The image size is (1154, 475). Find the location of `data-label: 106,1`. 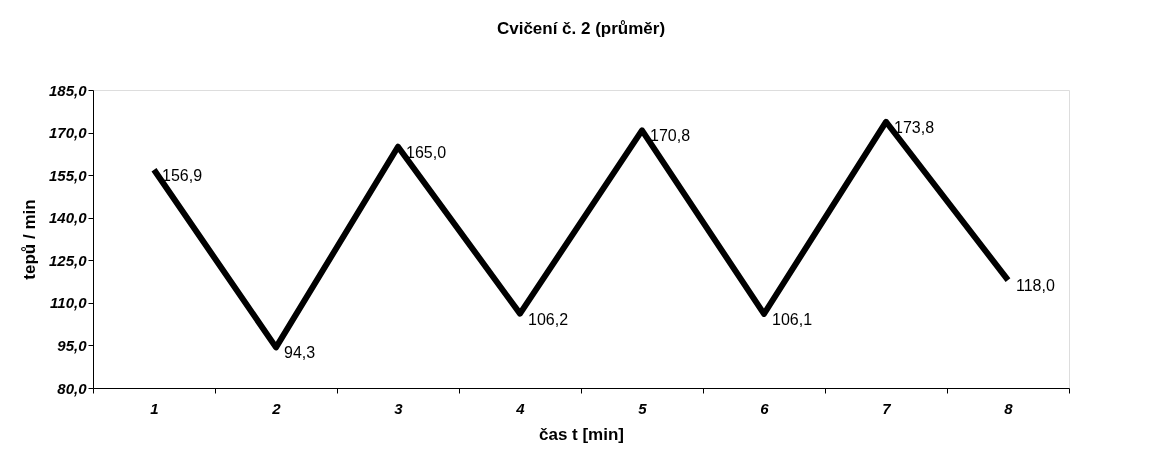

data-label: 106,1 is located at coordinates (792, 319).